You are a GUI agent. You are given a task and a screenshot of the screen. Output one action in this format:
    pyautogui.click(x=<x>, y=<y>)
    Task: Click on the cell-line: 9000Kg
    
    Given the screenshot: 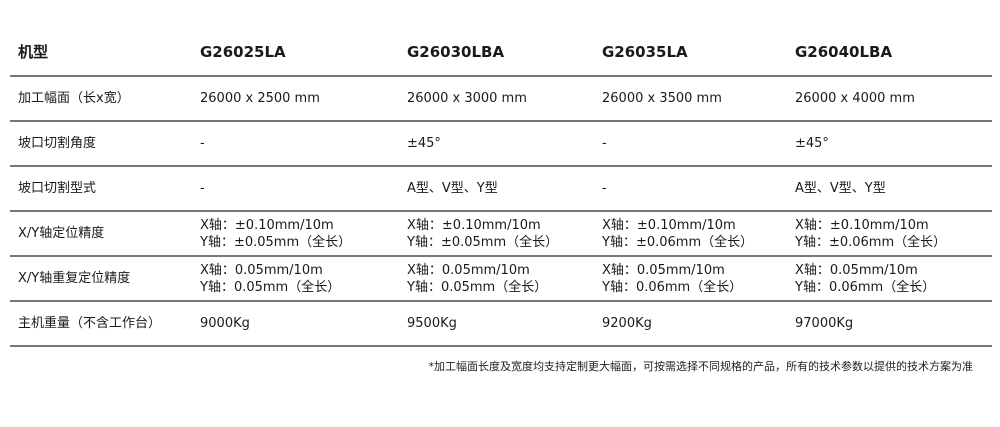 What is the action you would take?
    pyautogui.click(x=225, y=323)
    